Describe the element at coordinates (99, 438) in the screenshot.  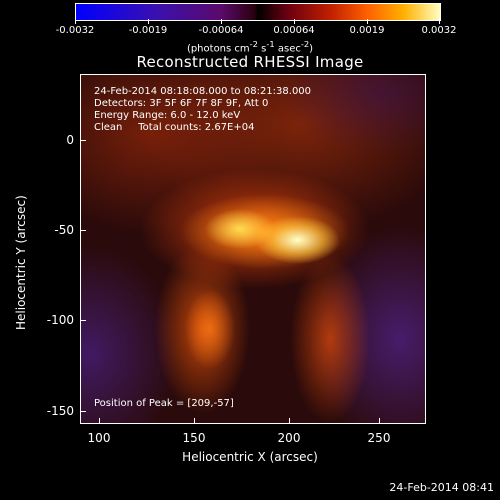
I see `x-tick-label: 100` at that location.